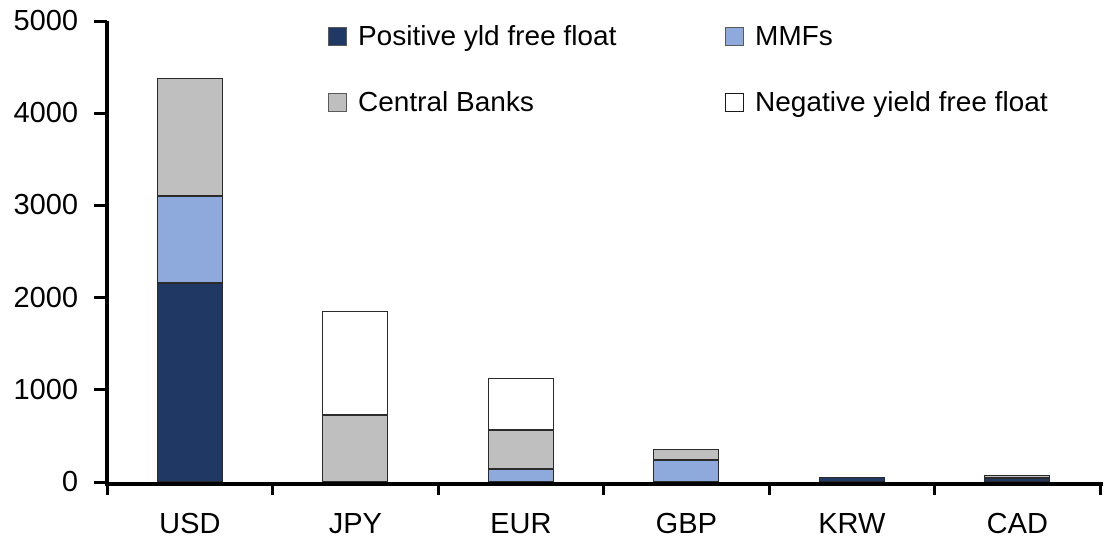  I want to click on legend-item-positive-yld-free-float: Positive yld free float, so click(472, 36).